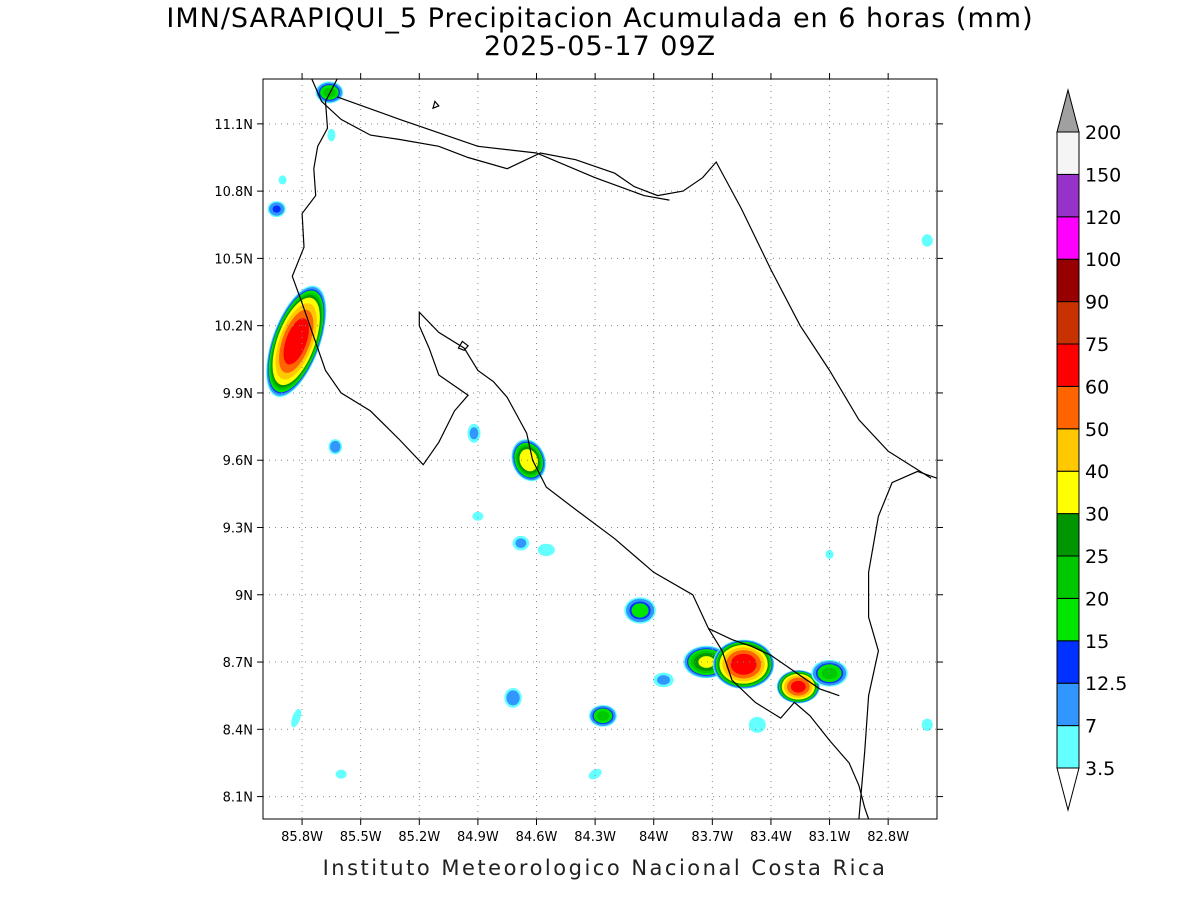  I want to click on colorbar-level-label: 15, so click(1097, 642).